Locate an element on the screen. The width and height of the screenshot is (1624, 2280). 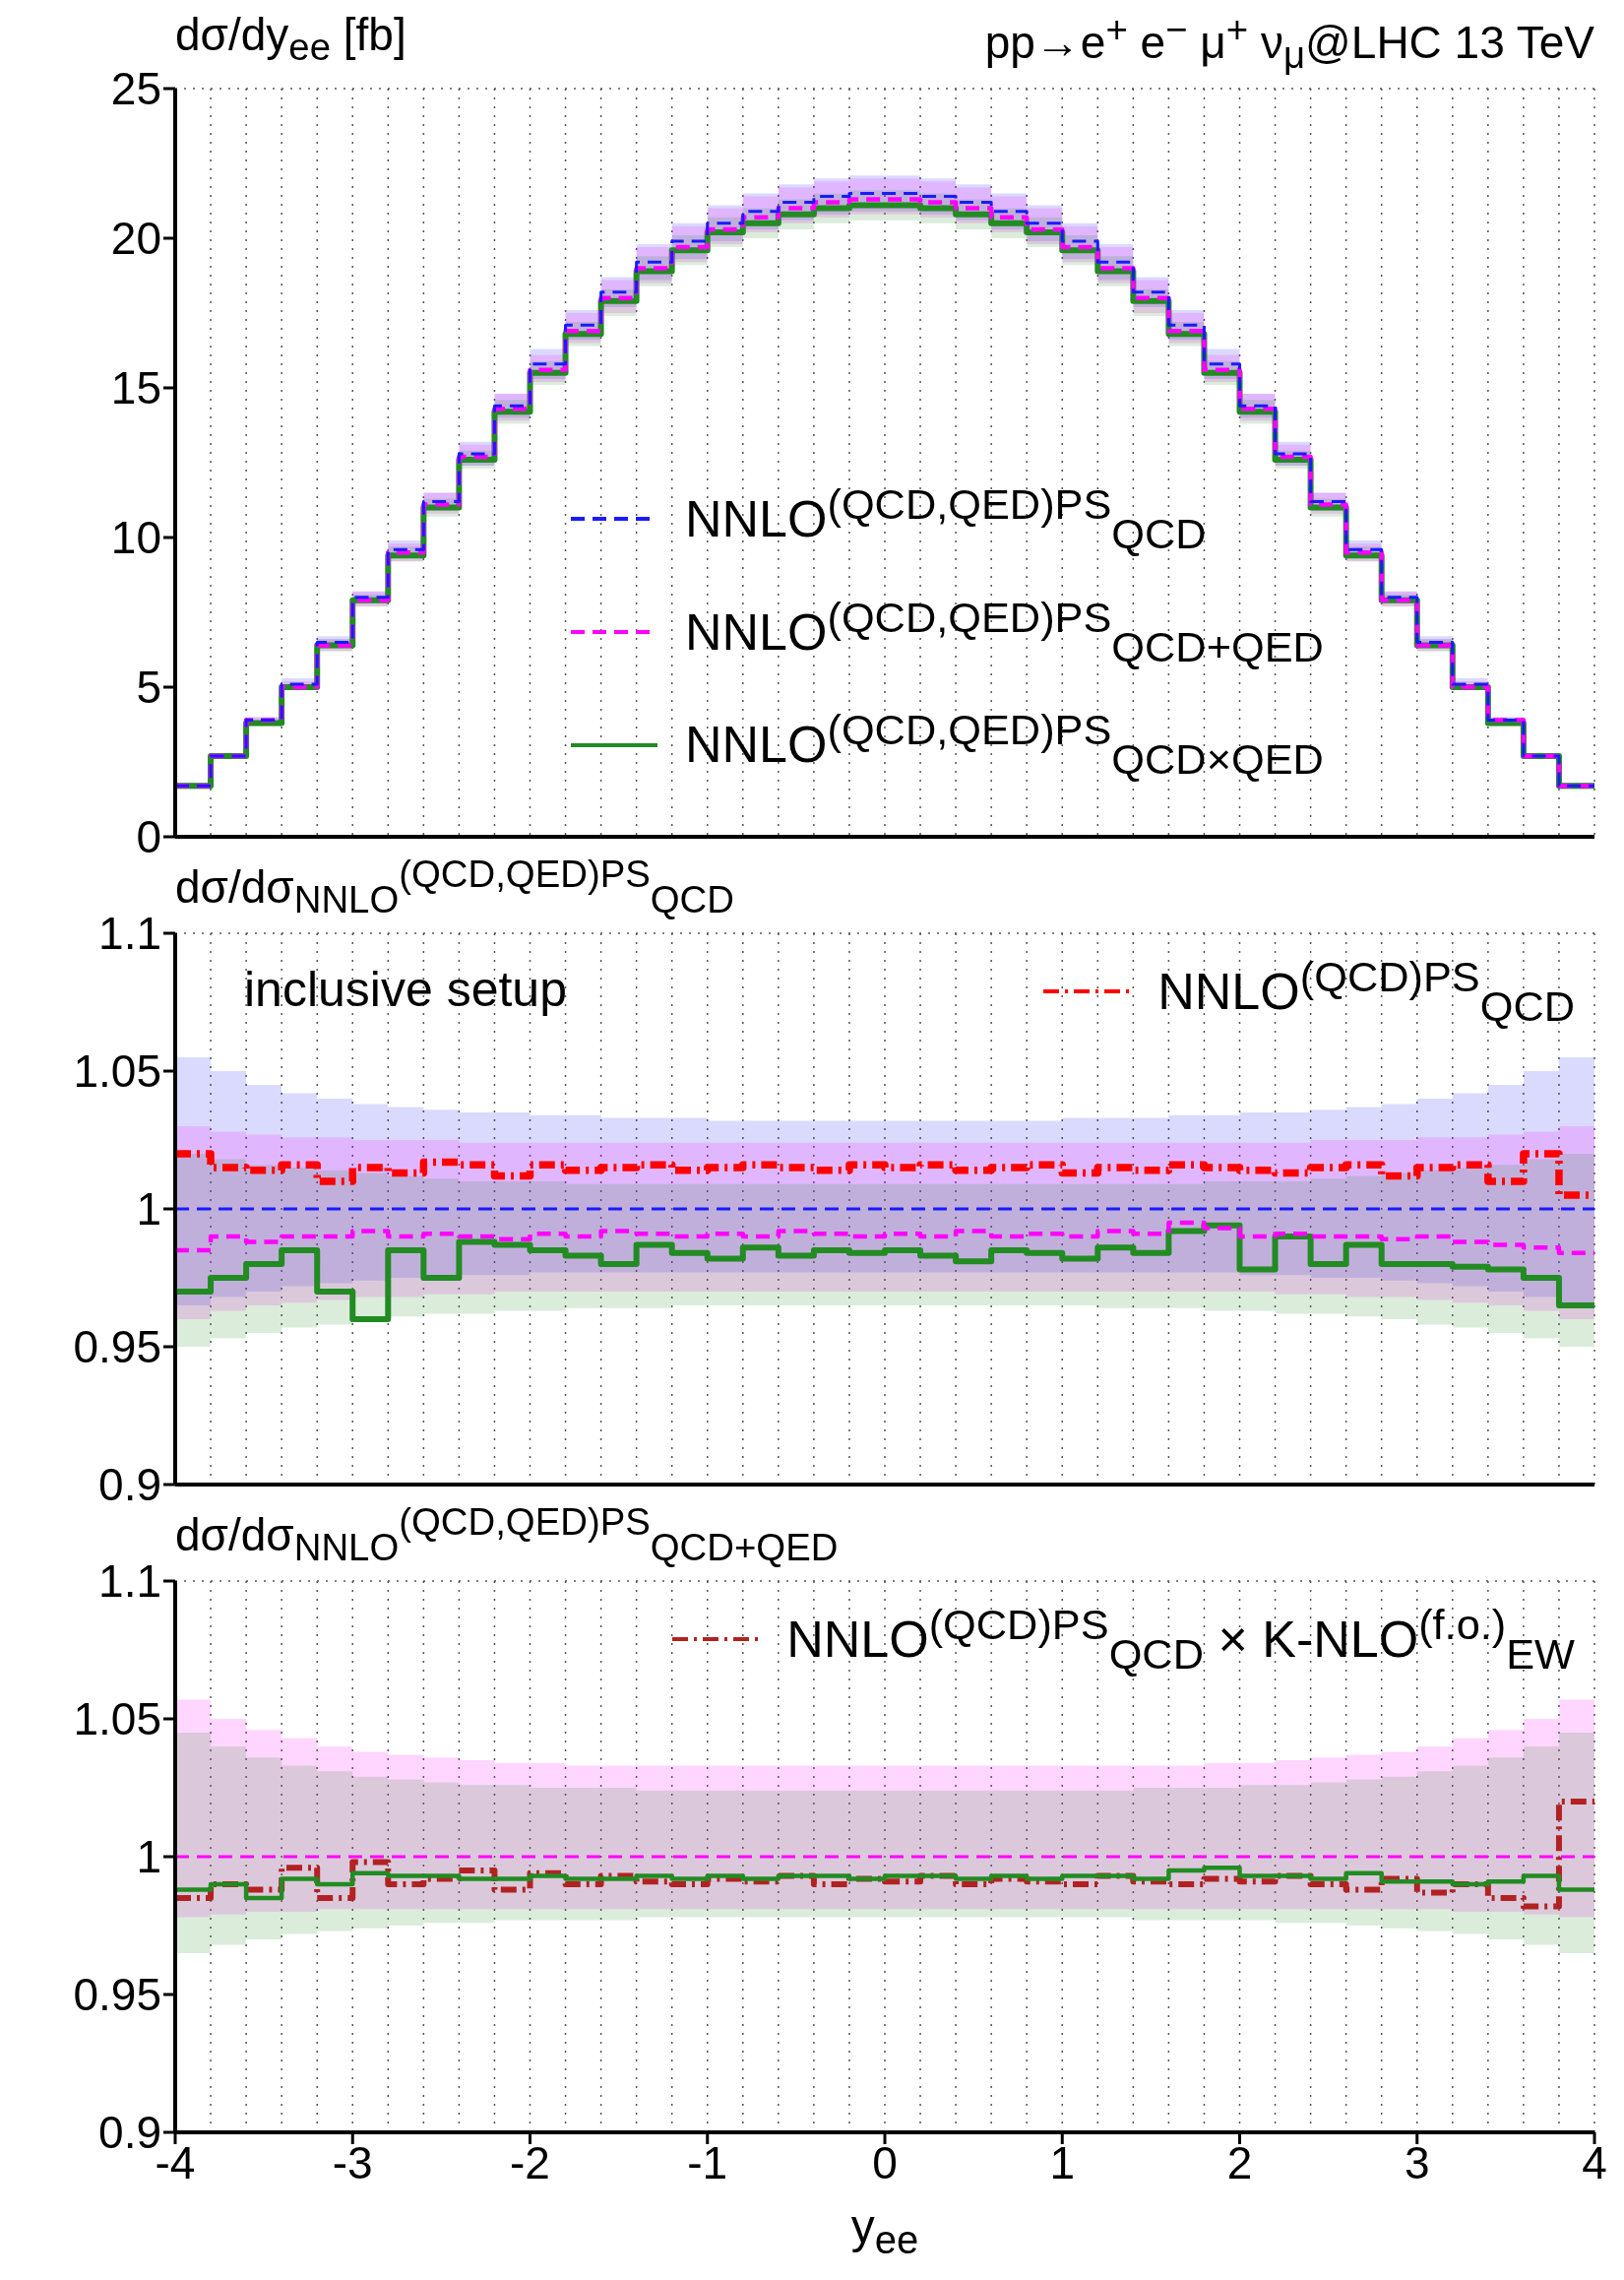
y-tick-label: 25 is located at coordinates (135, 89).